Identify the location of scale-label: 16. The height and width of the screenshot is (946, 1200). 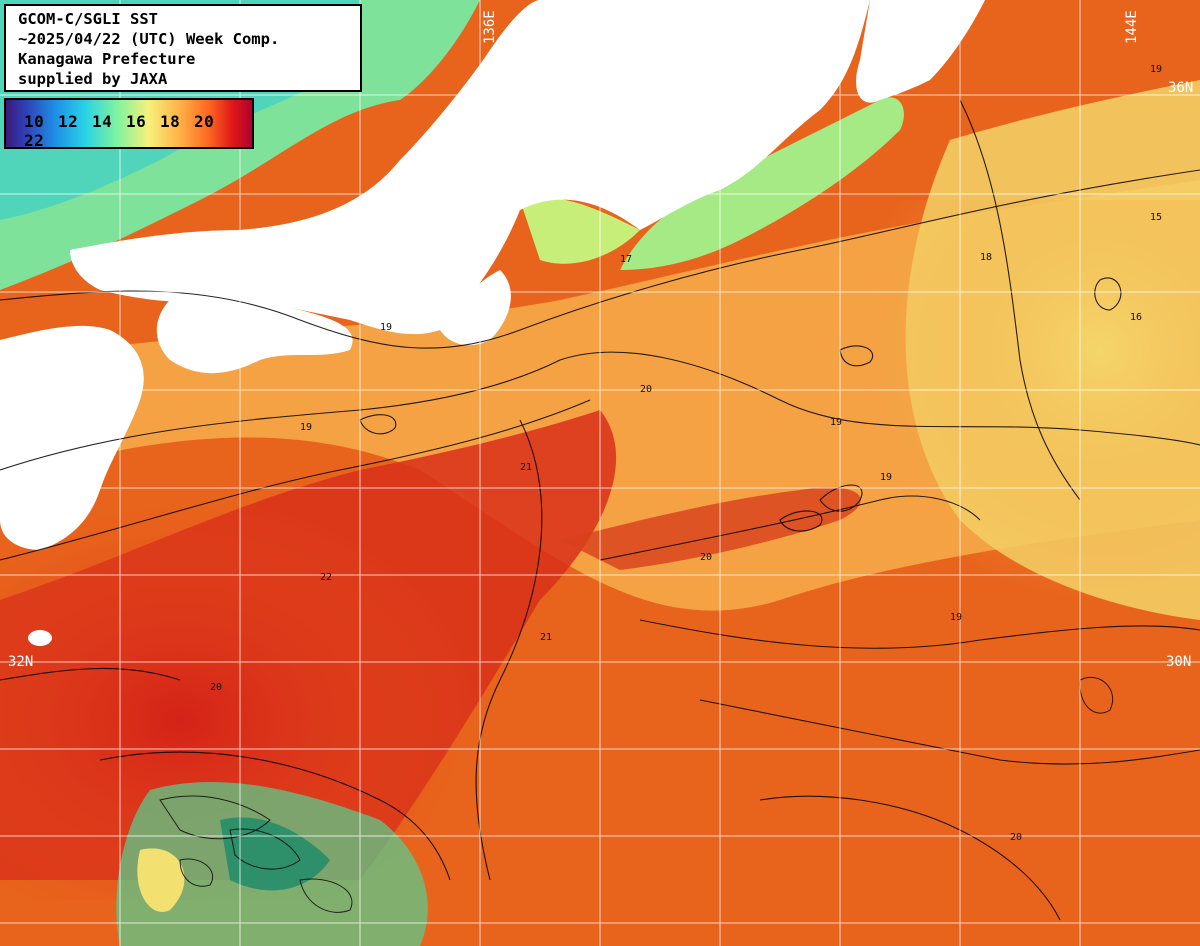
(136, 121).